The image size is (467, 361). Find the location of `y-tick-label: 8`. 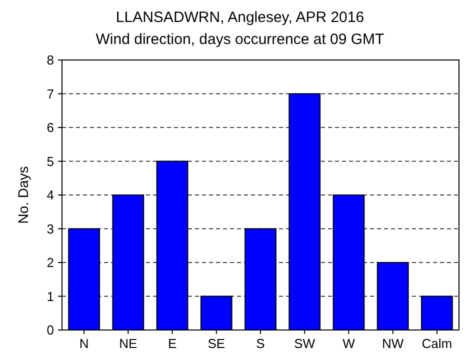

y-tick-label: 8 is located at coordinates (50, 60).